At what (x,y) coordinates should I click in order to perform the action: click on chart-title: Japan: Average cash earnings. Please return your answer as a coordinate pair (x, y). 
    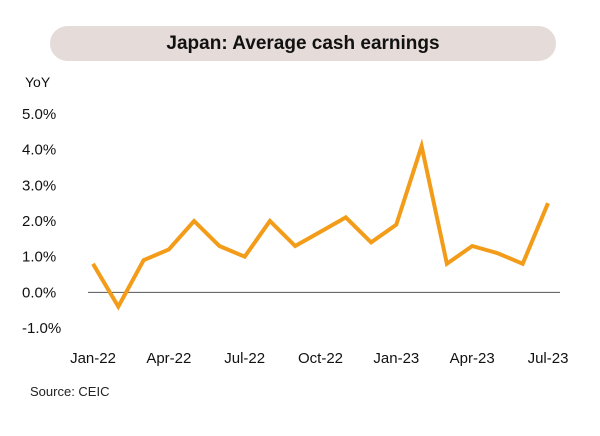
    Looking at the image, I should click on (303, 43).